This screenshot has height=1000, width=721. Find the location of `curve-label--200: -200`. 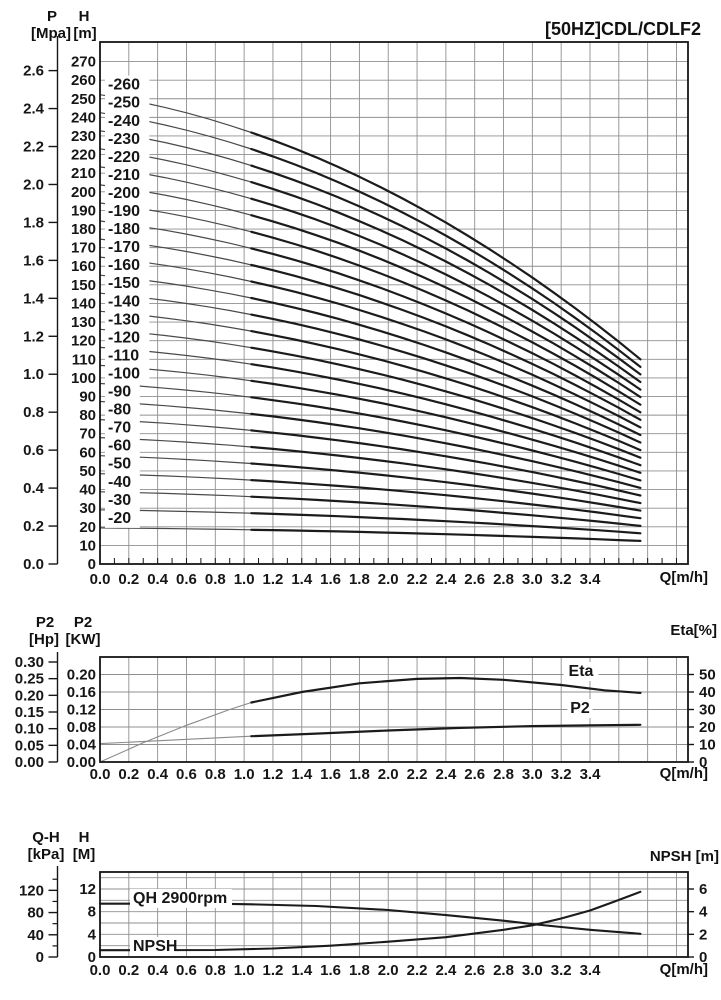

curve-label--200: -200 is located at coordinates (124, 193).